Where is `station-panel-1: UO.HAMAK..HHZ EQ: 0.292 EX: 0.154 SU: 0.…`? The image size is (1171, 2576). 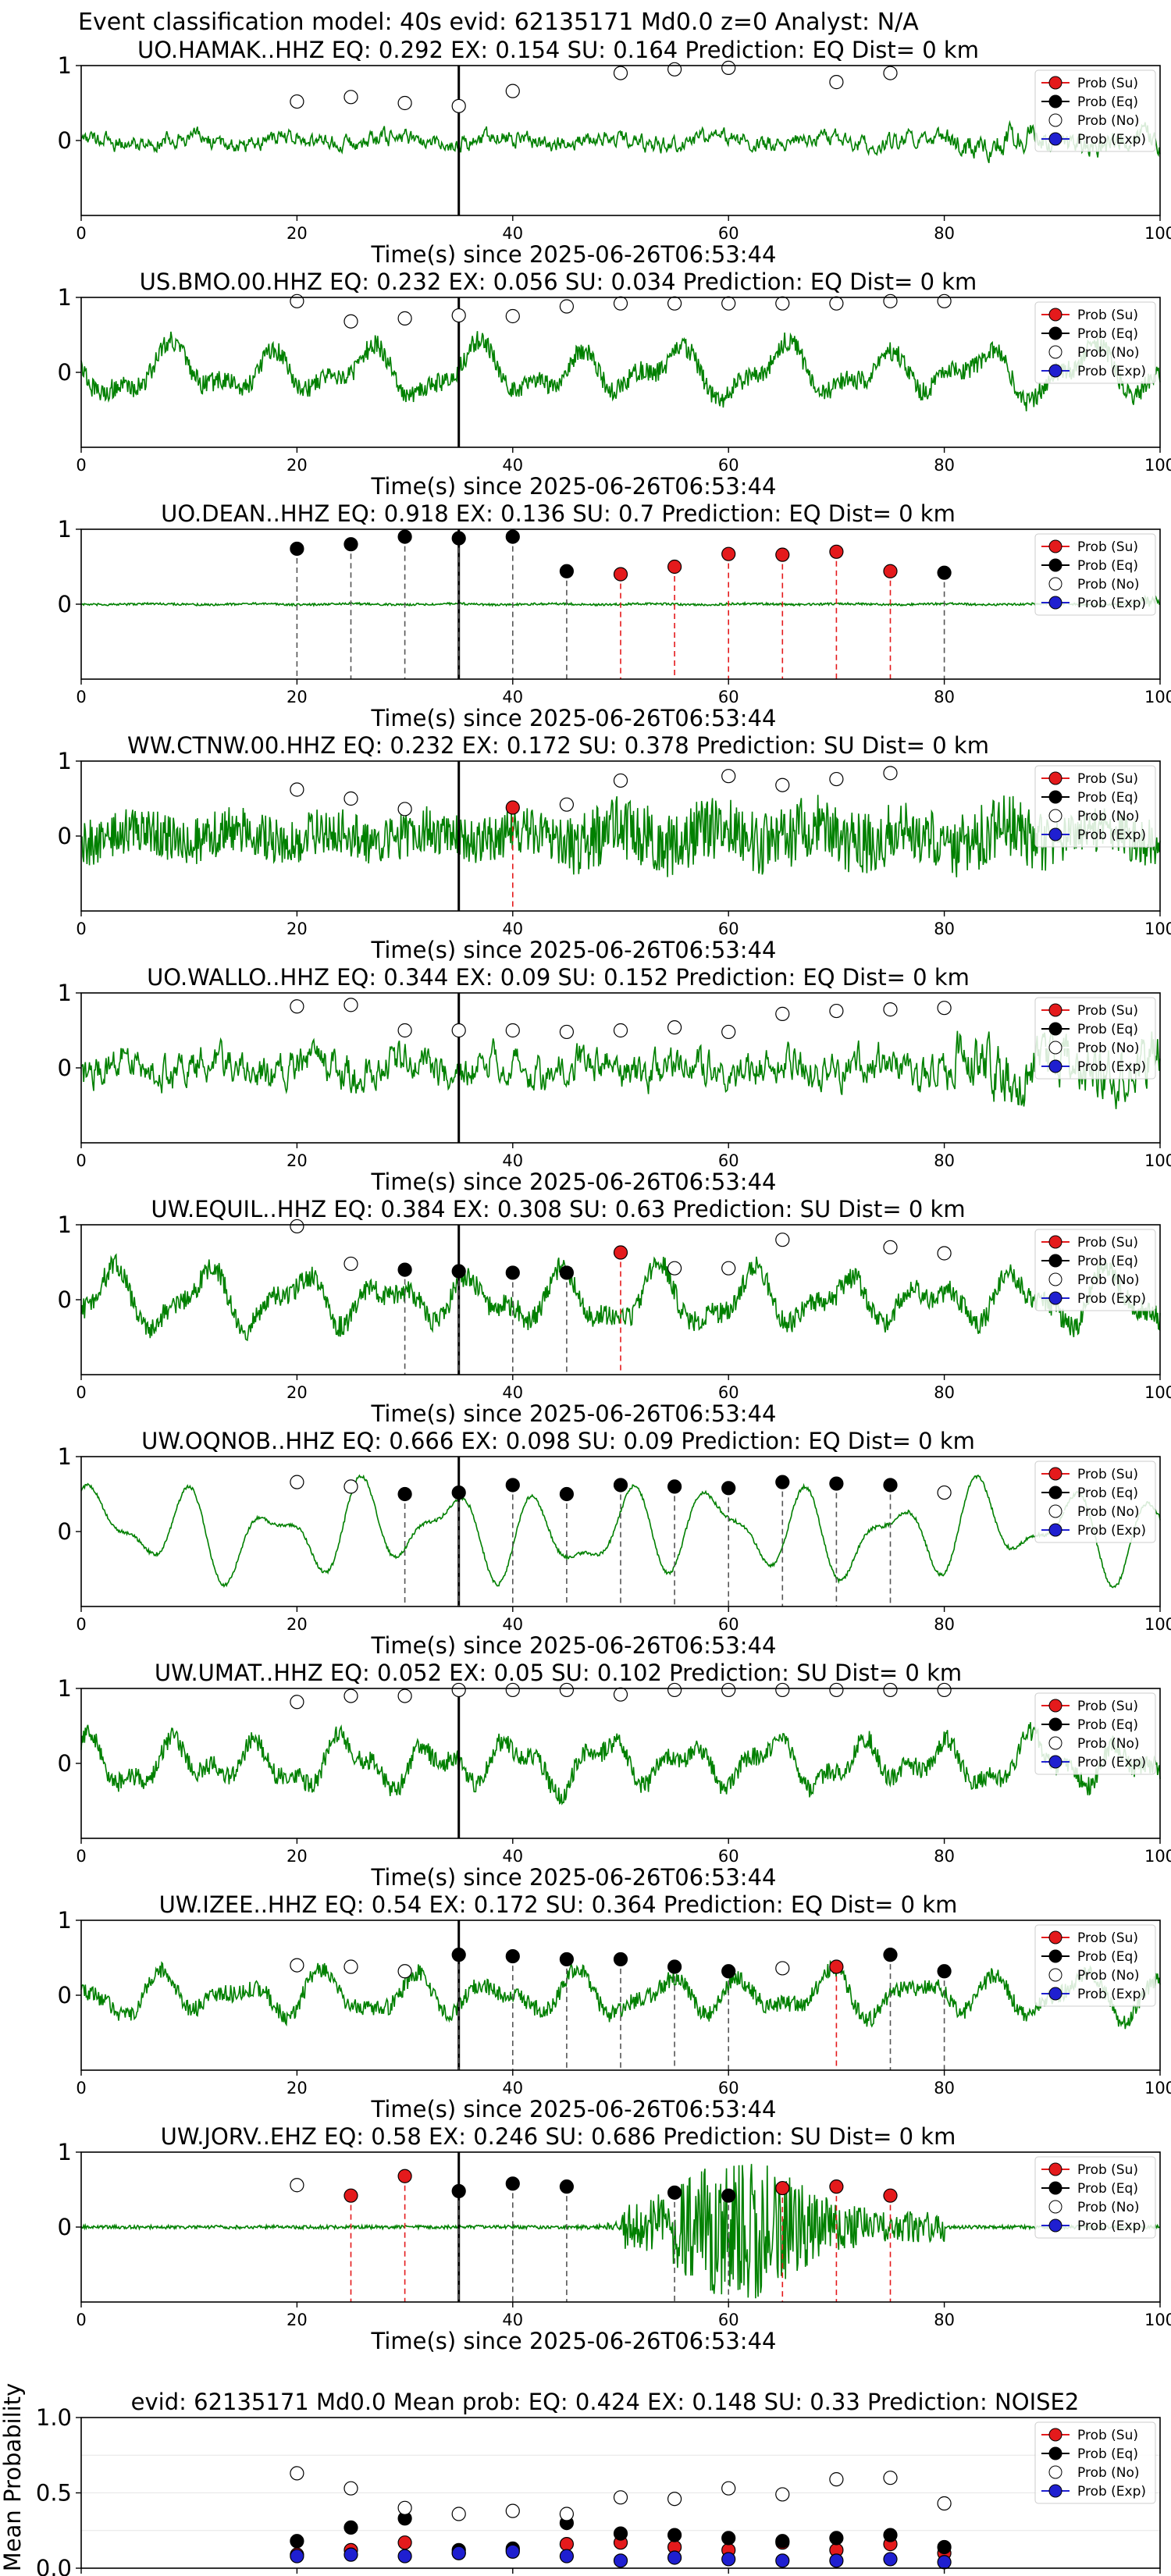 station-panel-1: UO.HAMAK..HHZ EQ: 0.292 EX: 0.154 SU: 0.… is located at coordinates (614, 152).